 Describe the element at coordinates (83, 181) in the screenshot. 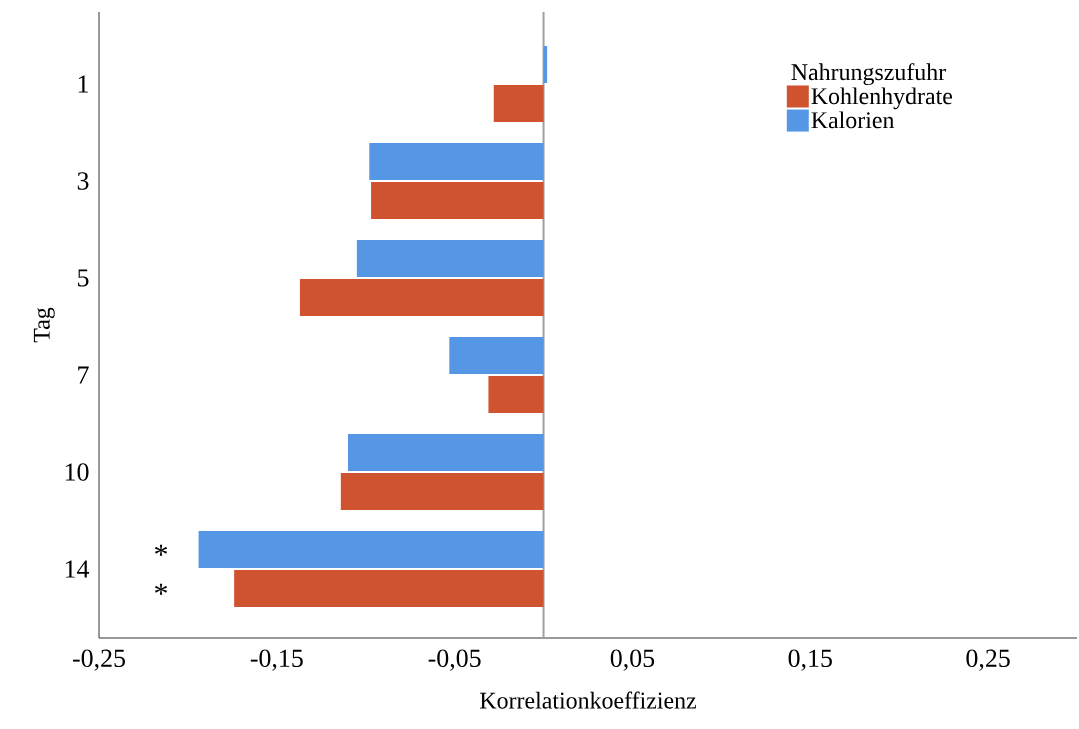

I see `y-tick-label: 3` at that location.